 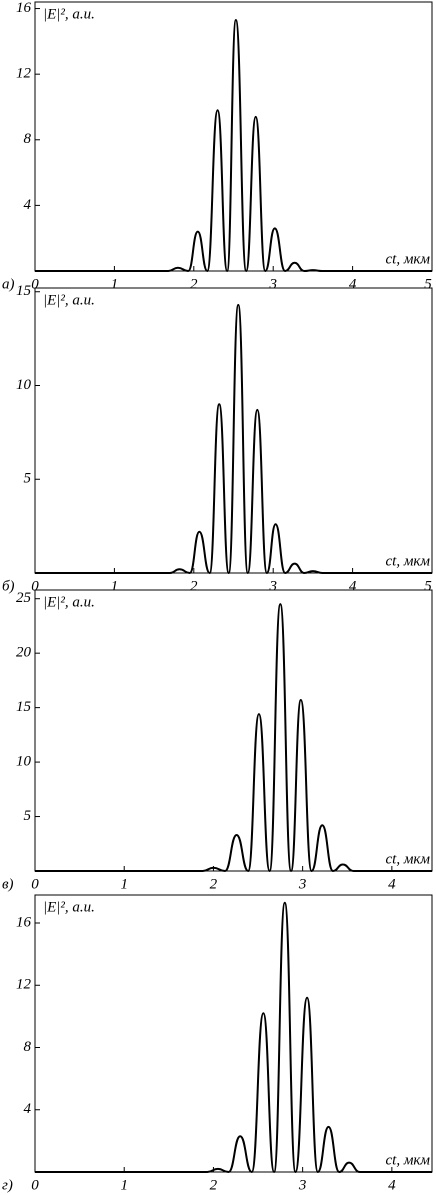 What do you see at coordinates (7, 1185) in the screenshot?
I see `panel-label: г)` at bounding box center [7, 1185].